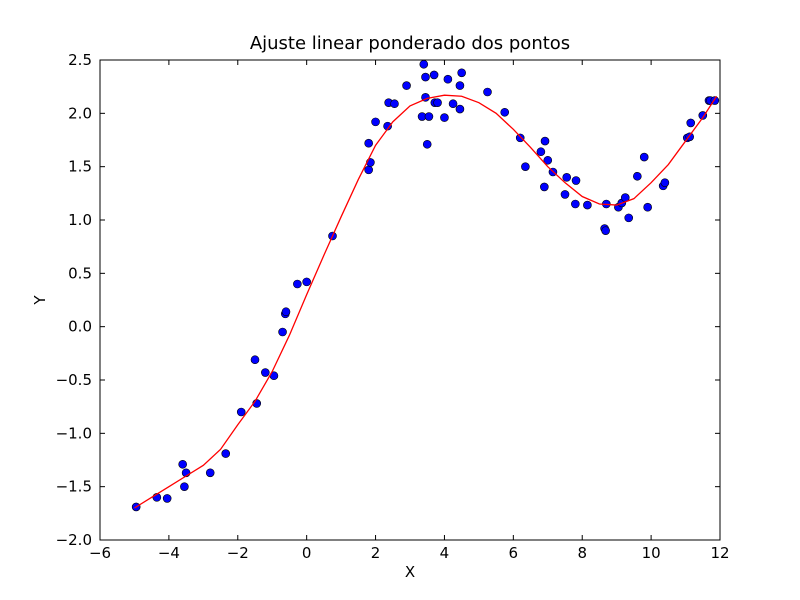 The width and height of the screenshot is (800, 600). What do you see at coordinates (74, 540) in the screenshot?
I see `y-tick-label: −2.0` at bounding box center [74, 540].